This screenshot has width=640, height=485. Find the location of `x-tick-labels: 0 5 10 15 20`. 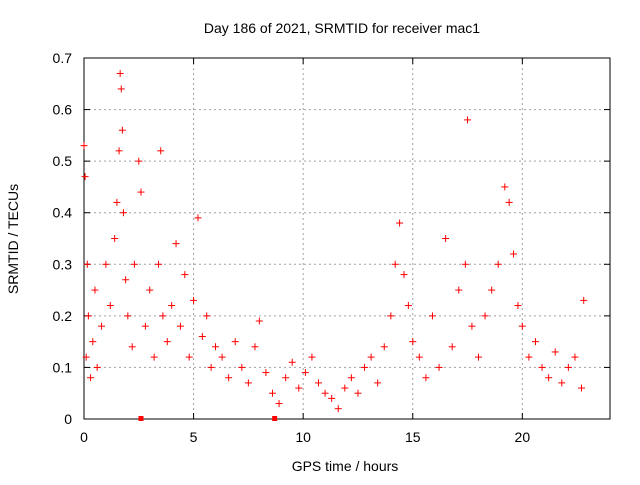

x-tick-labels: 0 5 10 15 20 is located at coordinates (305, 437).